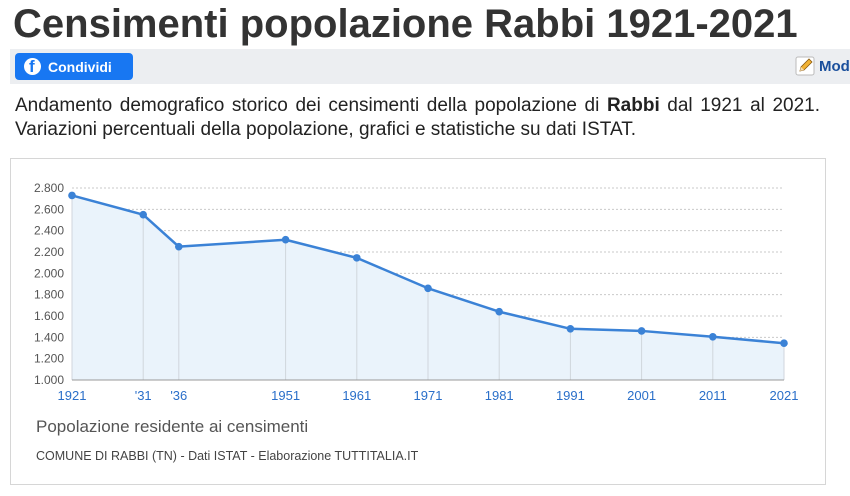 Image resolution: width=850 pixels, height=496 pixels. I want to click on x-tick-label: '36, so click(178, 395).